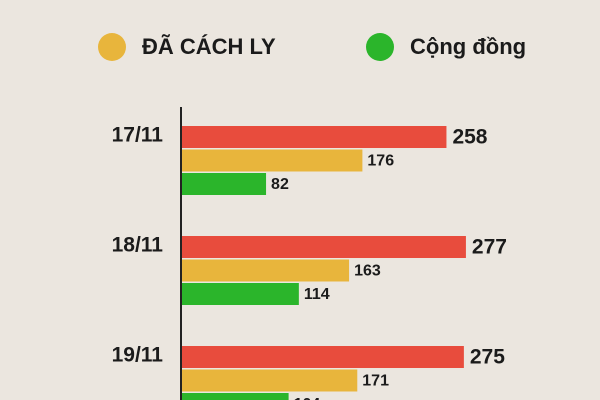 The image size is (600, 400). Describe the element at coordinates (138, 245) in the screenshot. I see `category-label: 18/11` at that location.